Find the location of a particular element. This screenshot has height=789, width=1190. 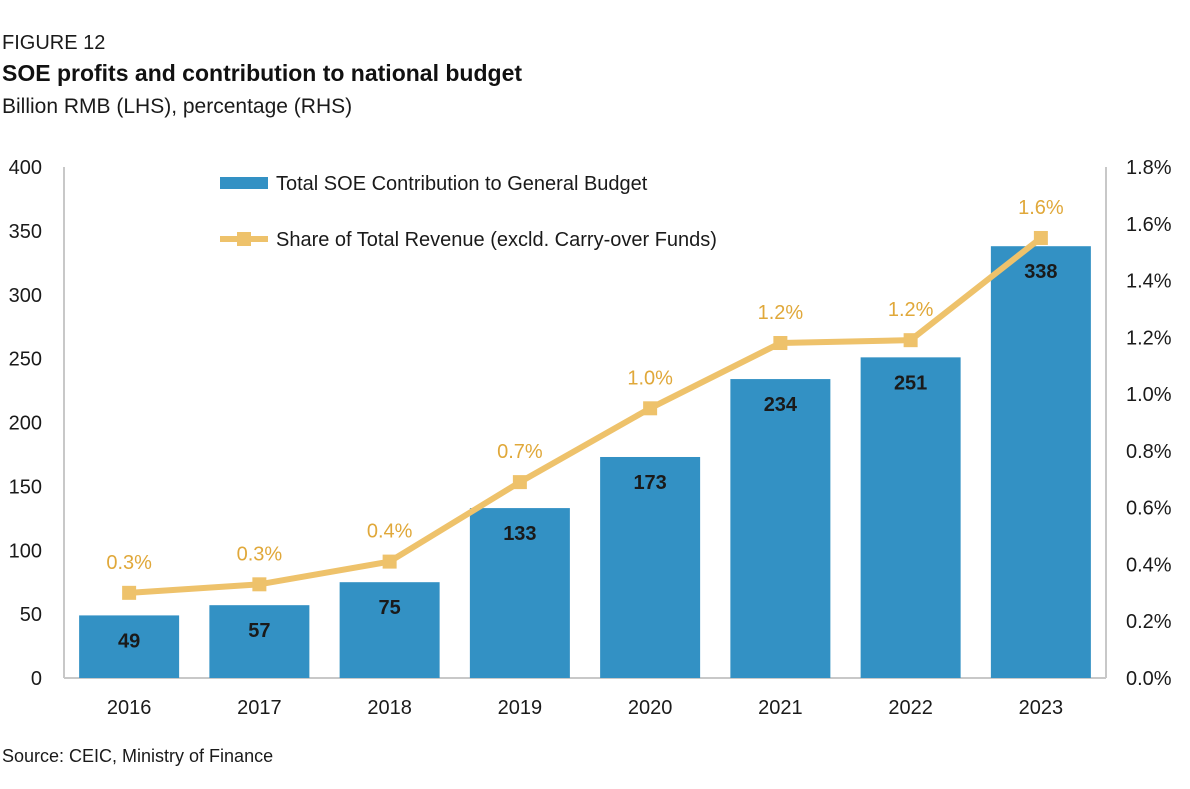

figure-label: FIGURE 12 is located at coordinates (54, 43).